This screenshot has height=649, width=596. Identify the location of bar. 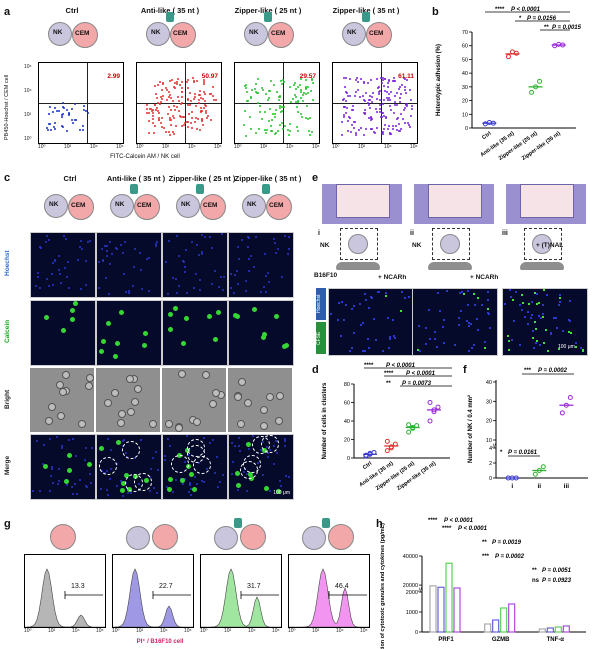
(449, 597).